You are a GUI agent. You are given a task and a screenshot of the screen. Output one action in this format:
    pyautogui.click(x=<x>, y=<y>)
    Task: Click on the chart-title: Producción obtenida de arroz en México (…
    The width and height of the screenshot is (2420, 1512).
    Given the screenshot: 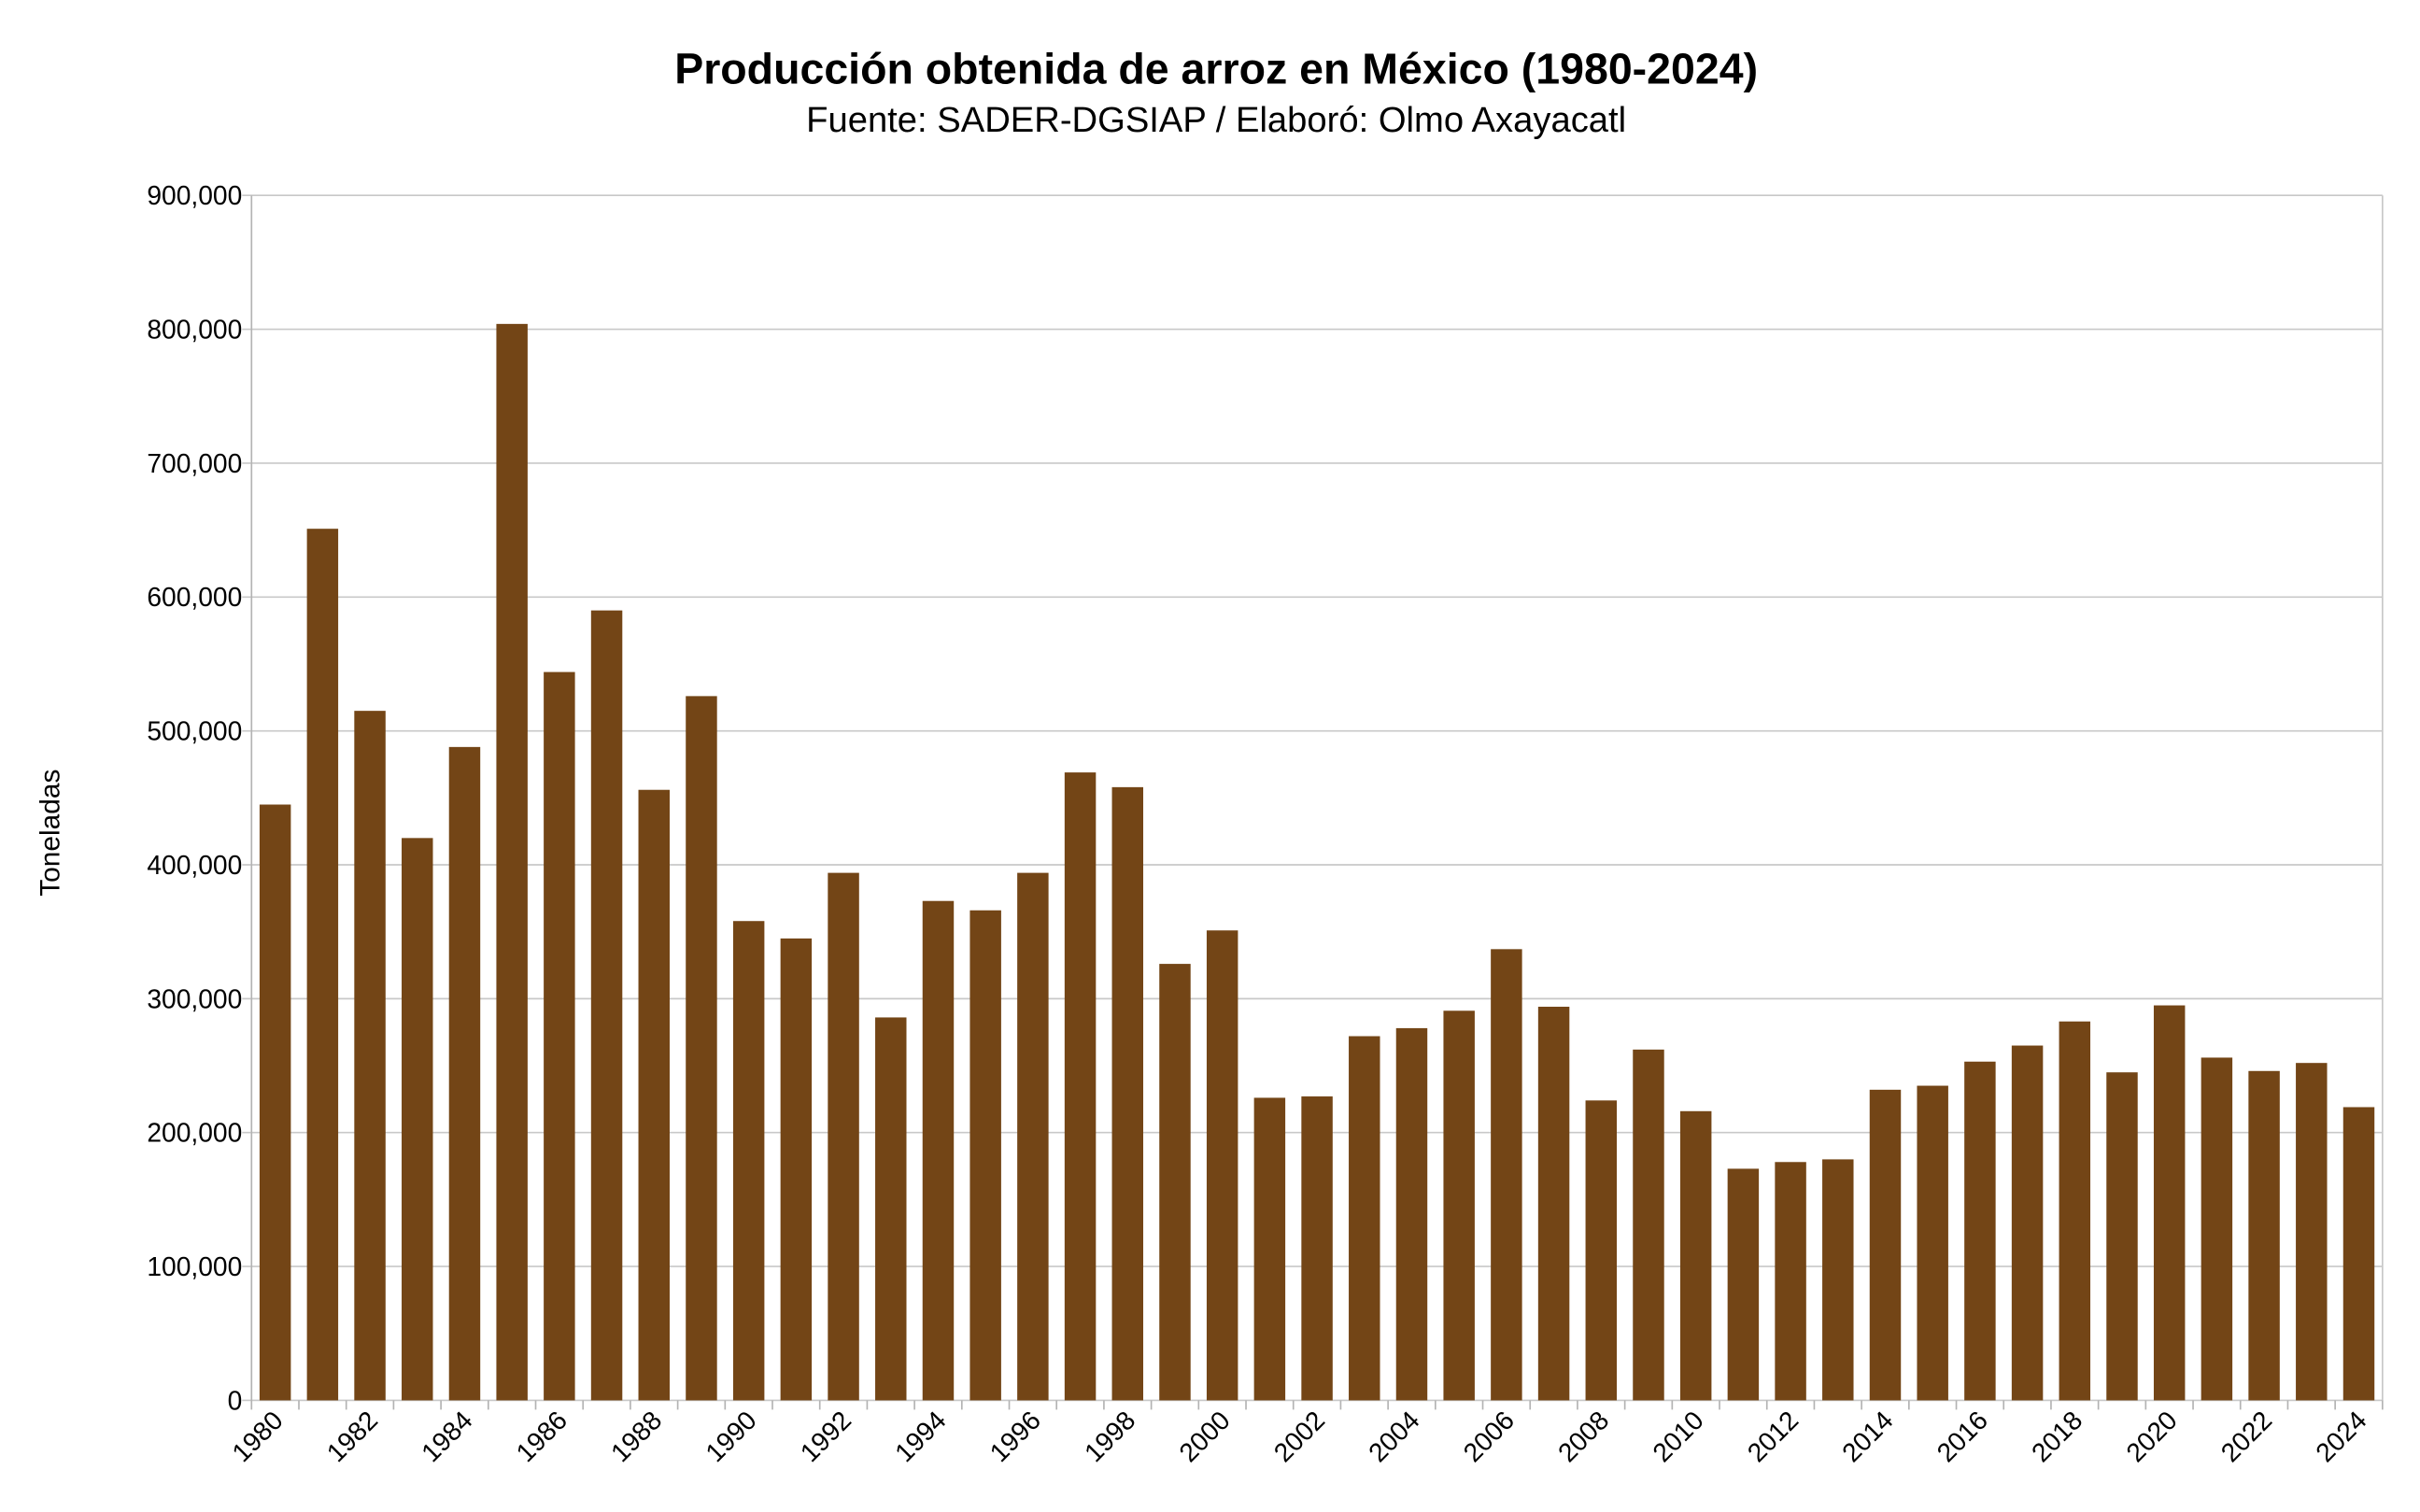 What is the action you would take?
    pyautogui.click(x=1216, y=69)
    